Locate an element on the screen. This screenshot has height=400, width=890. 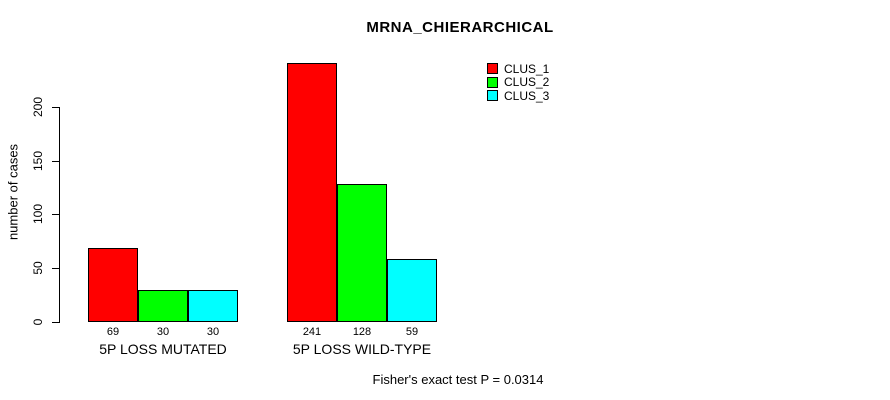
legend-row: CLUS_1 is located at coordinates (518, 69).